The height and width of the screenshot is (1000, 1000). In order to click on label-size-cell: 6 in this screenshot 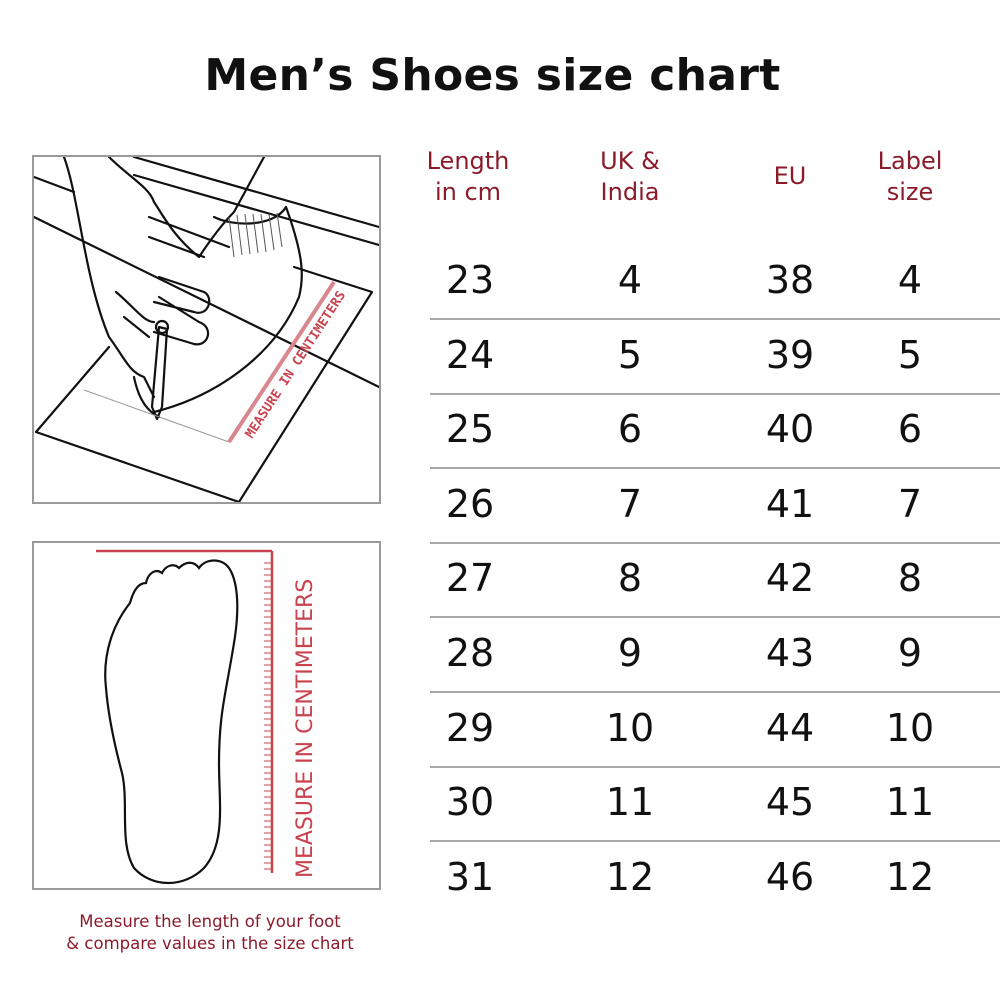, I will do `click(910, 429)`.